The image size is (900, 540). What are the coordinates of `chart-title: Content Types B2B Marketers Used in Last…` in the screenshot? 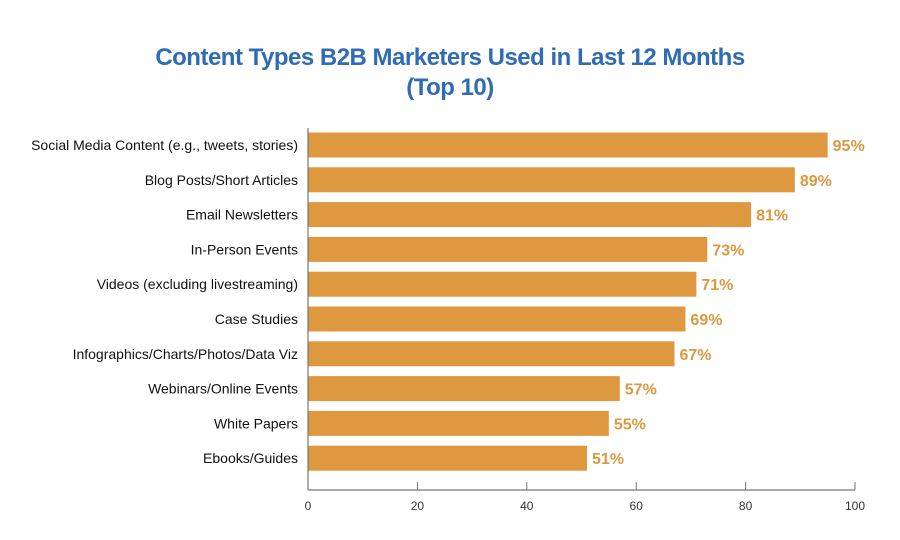 It's located at (450, 57).